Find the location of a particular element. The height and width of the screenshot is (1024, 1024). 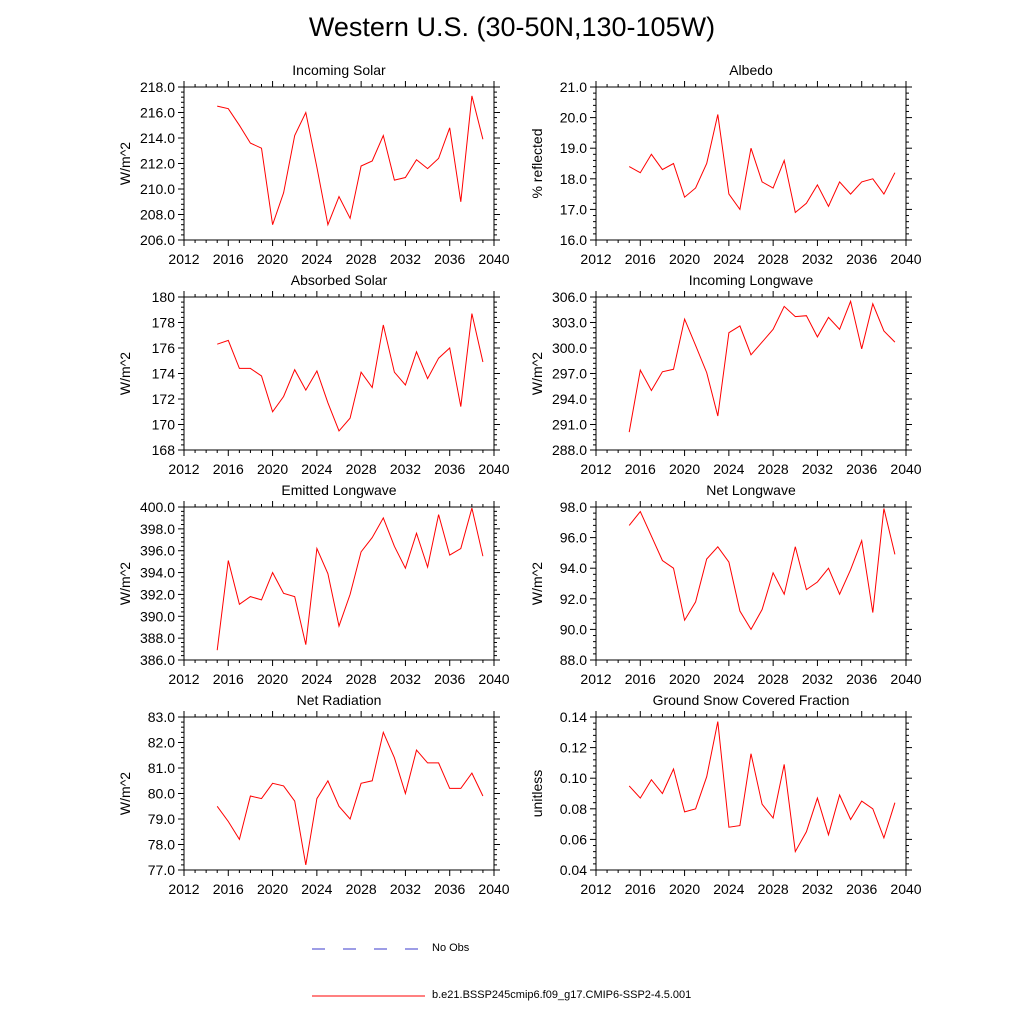

y-tick-label: 306.0 is located at coordinates (569, 297).